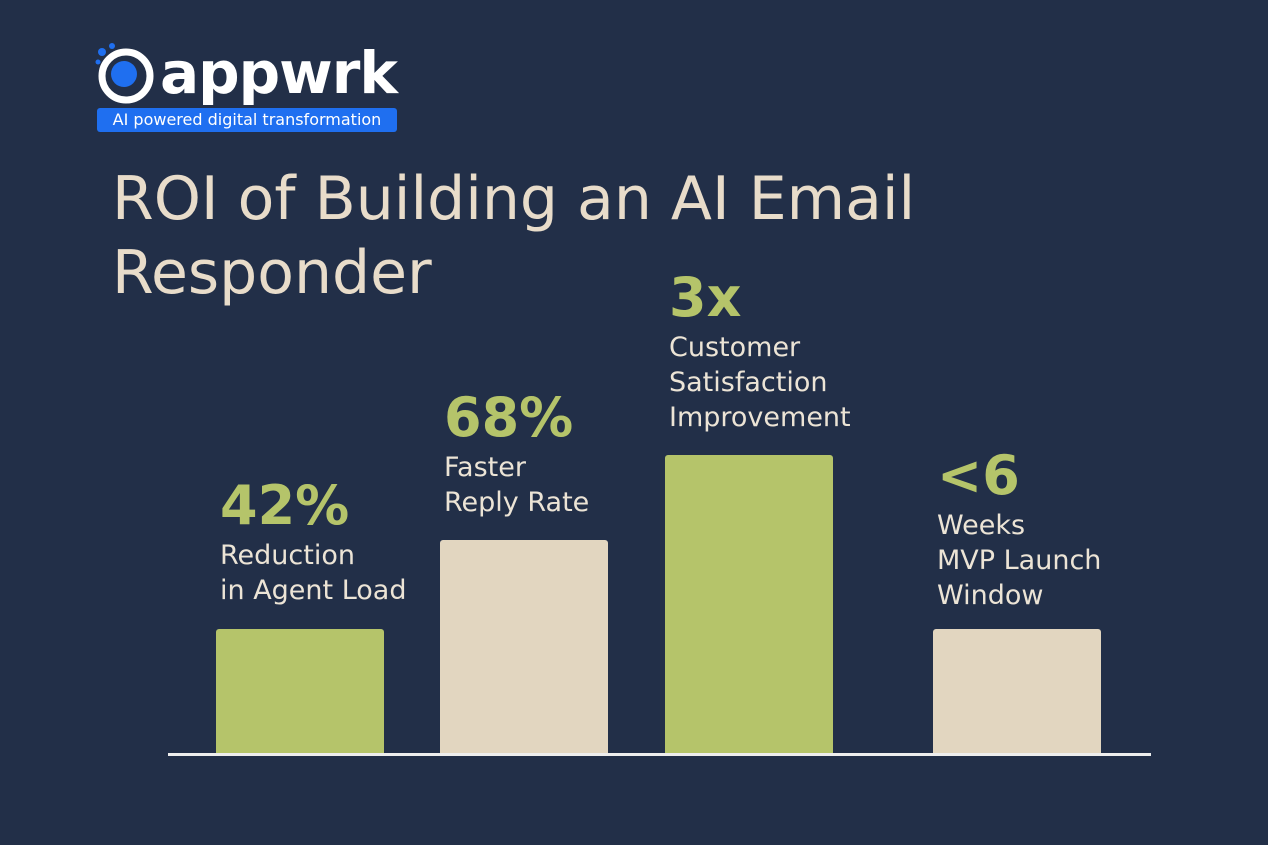  I want to click on title: Responder, so click(272, 273).